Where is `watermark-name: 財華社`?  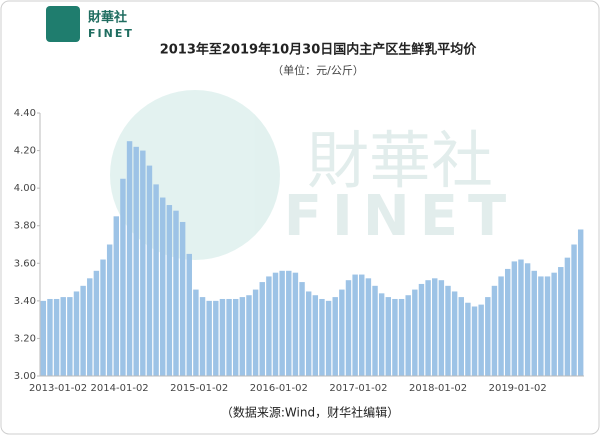
watermark-name: 財華社 is located at coordinates (400, 160).